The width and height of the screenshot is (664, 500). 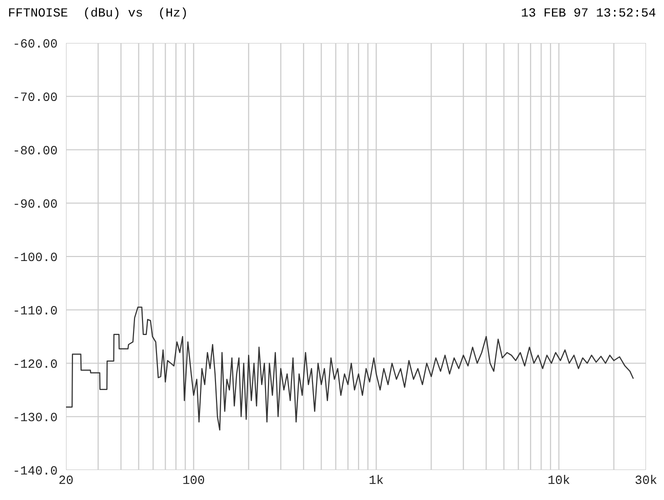 I want to click on x-tick-label: 10k, so click(x=559, y=479).